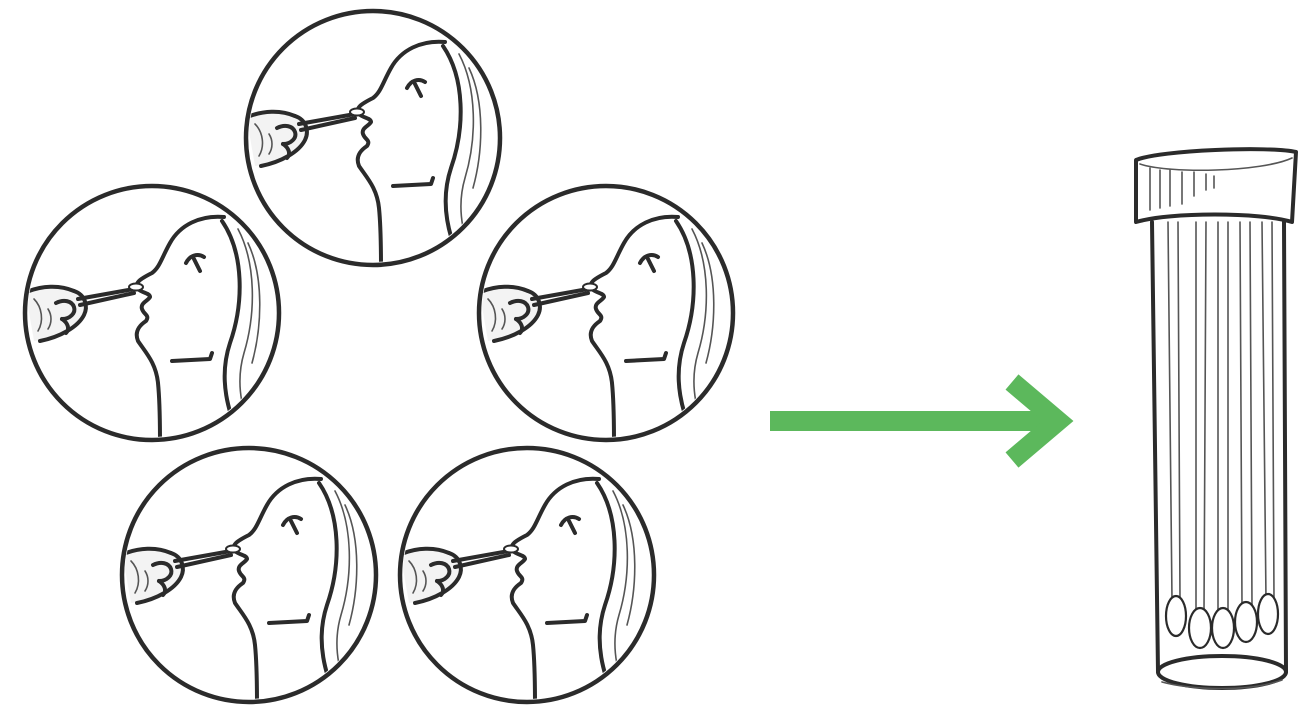 This screenshot has height=726, width=1314. I want to click on arrow-right-icon, so click(922, 421).